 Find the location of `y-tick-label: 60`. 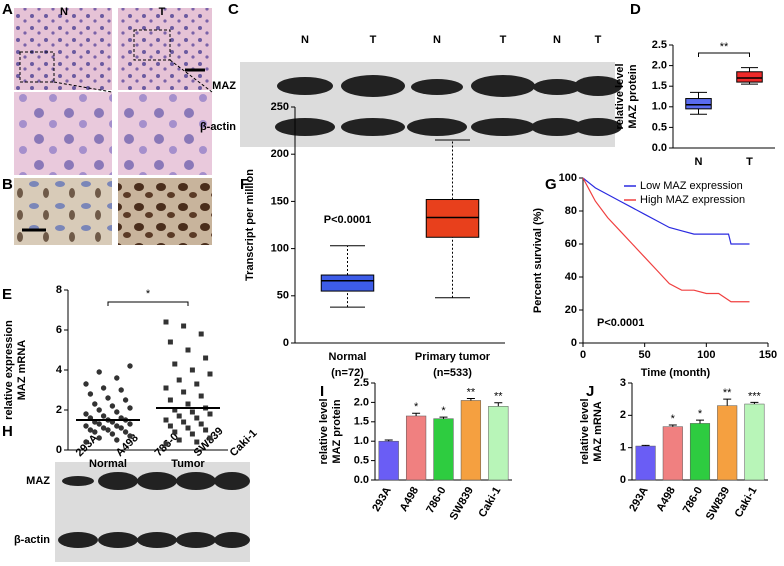

y-tick-label: 60 is located at coordinates (571, 244).